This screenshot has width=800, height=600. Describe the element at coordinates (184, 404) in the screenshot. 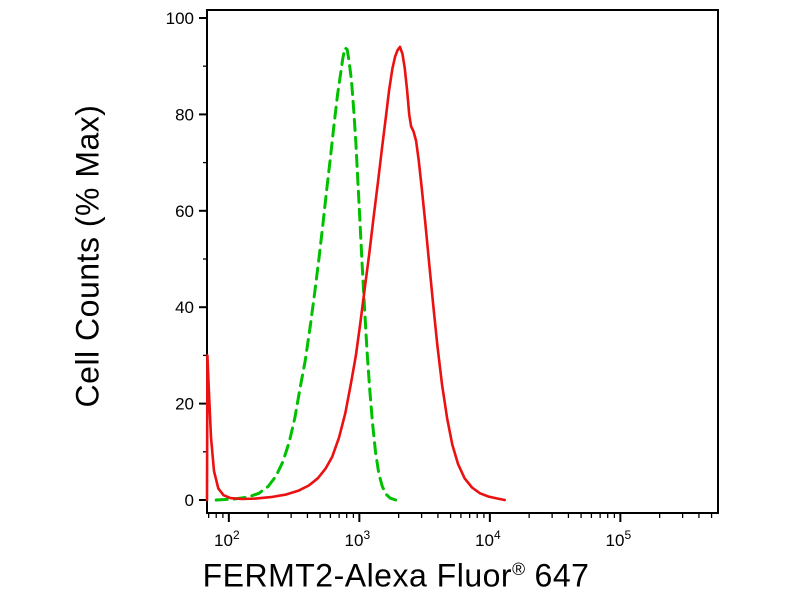

I see `svg-text: 20` at that location.